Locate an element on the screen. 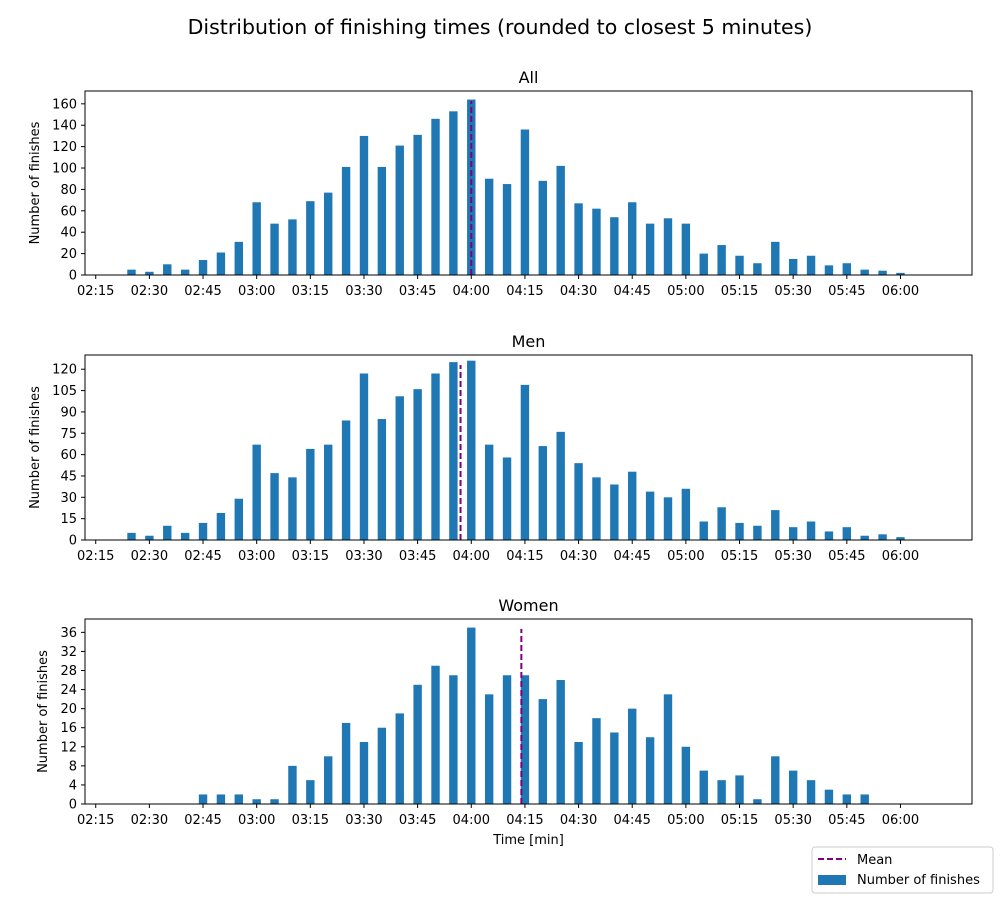 The height and width of the screenshot is (900, 1000). women-ytick-label-8: 8 is located at coordinates (73, 766).